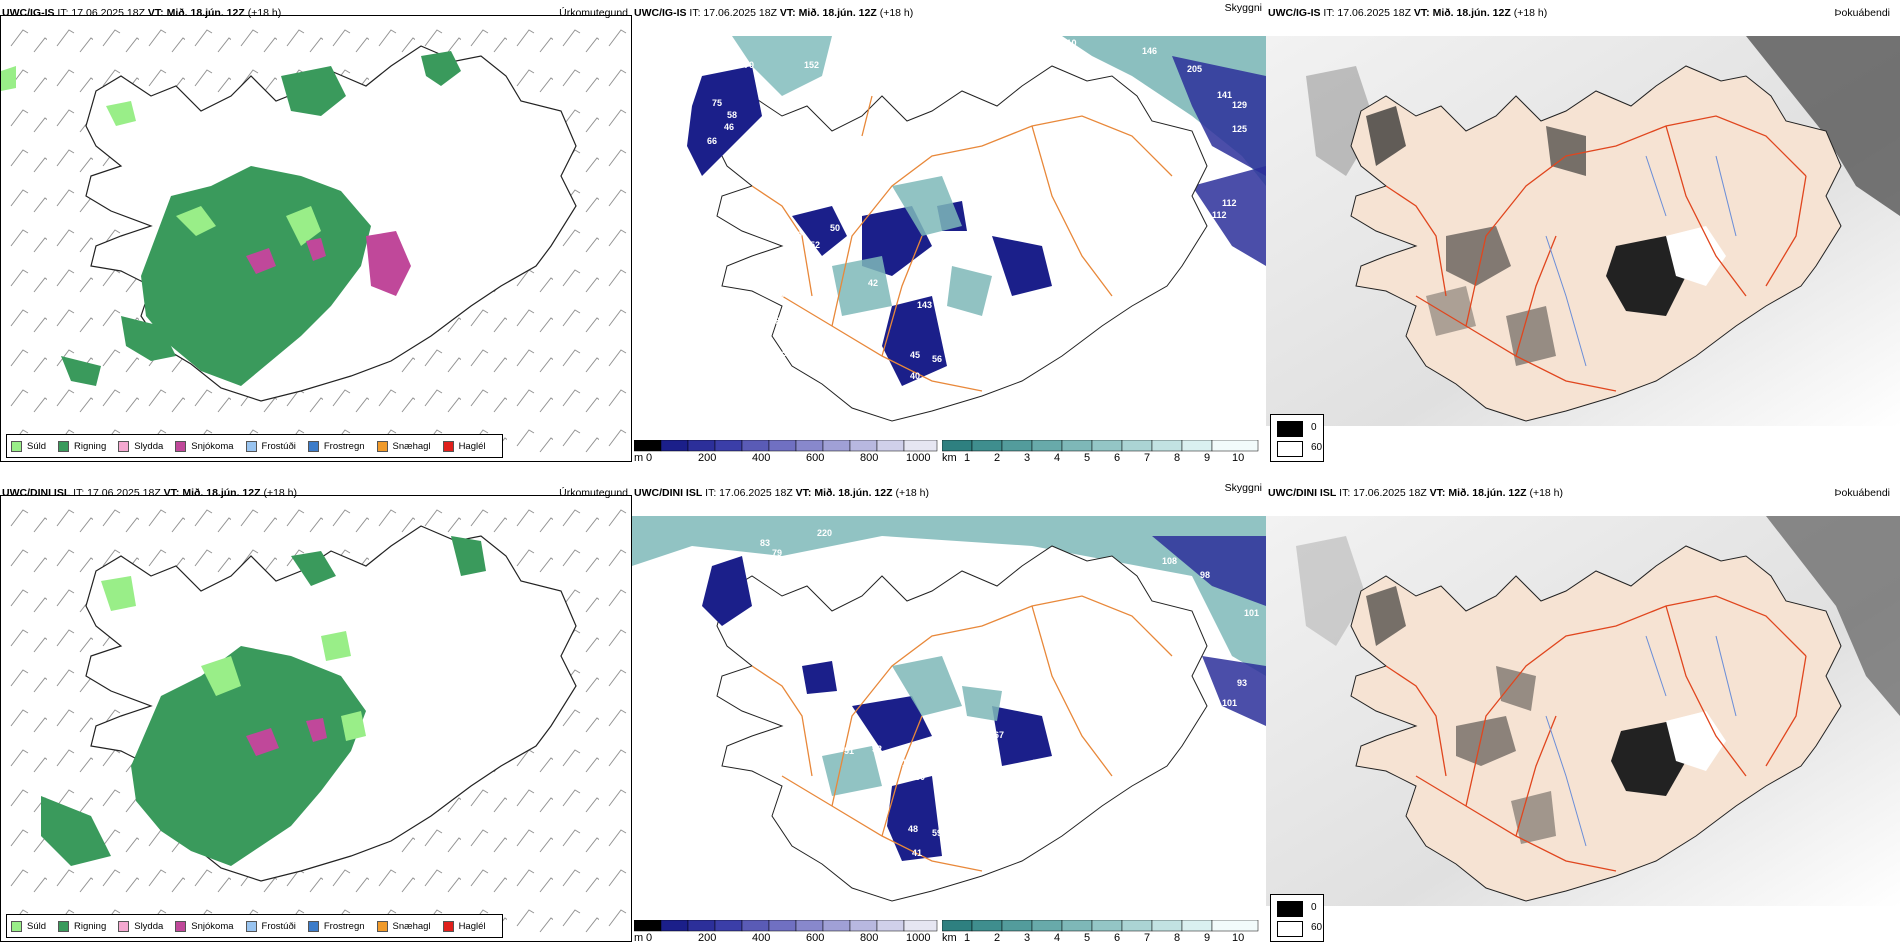 Image resolution: width=1900 pixels, height=950 pixels. What do you see at coordinates (797, 251) in the screenshot?
I see `svg-text: 57` at bounding box center [797, 251].